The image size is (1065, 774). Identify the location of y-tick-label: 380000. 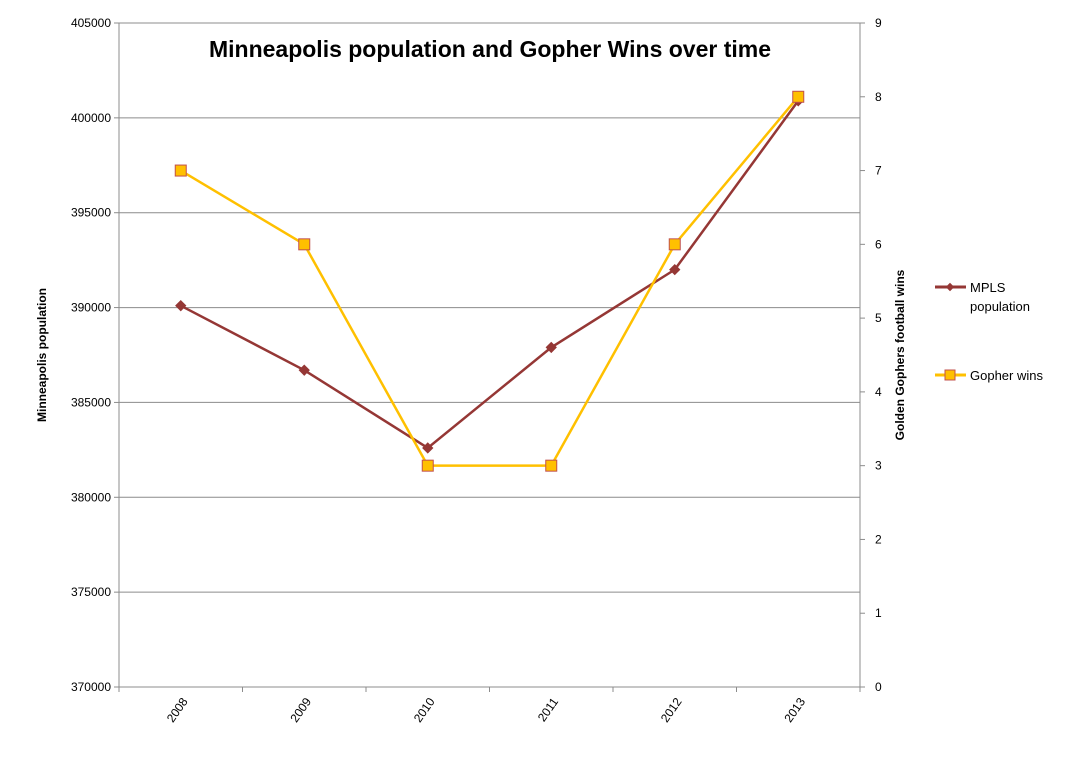
(91, 497).